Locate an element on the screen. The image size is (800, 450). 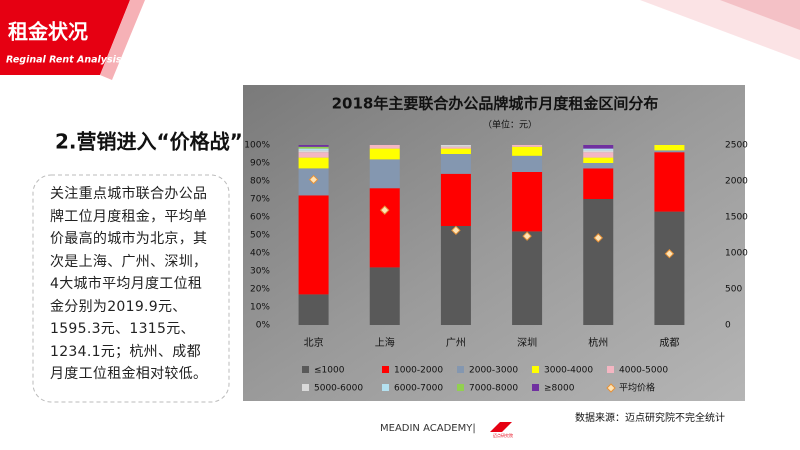
x-tick-label: 北京 is located at coordinates (314, 342).